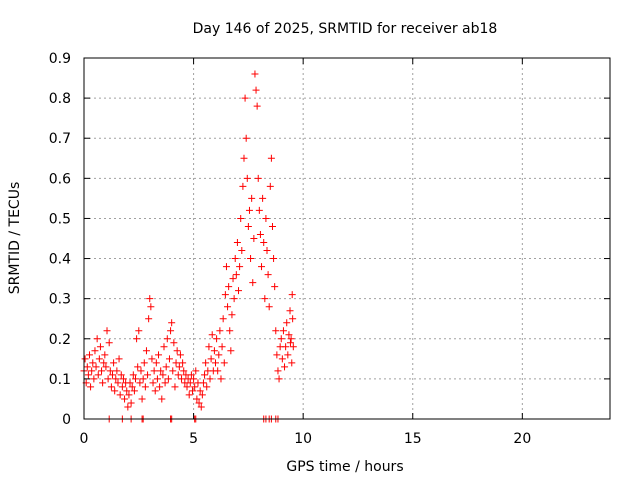  Describe the element at coordinates (60, 380) in the screenshot. I see `y-tick-label: 0.1` at that location.